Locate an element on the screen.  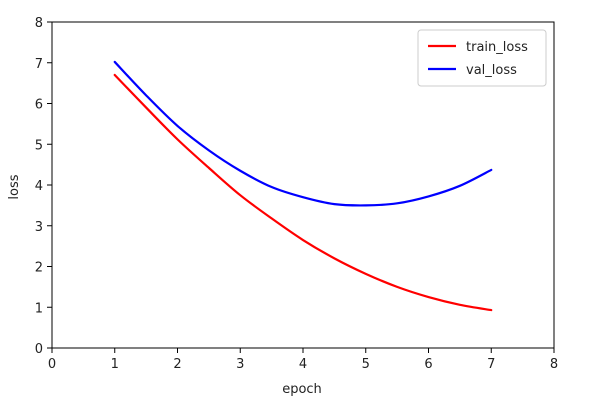
y-tick-label-8: 8 is located at coordinates (39, 23).